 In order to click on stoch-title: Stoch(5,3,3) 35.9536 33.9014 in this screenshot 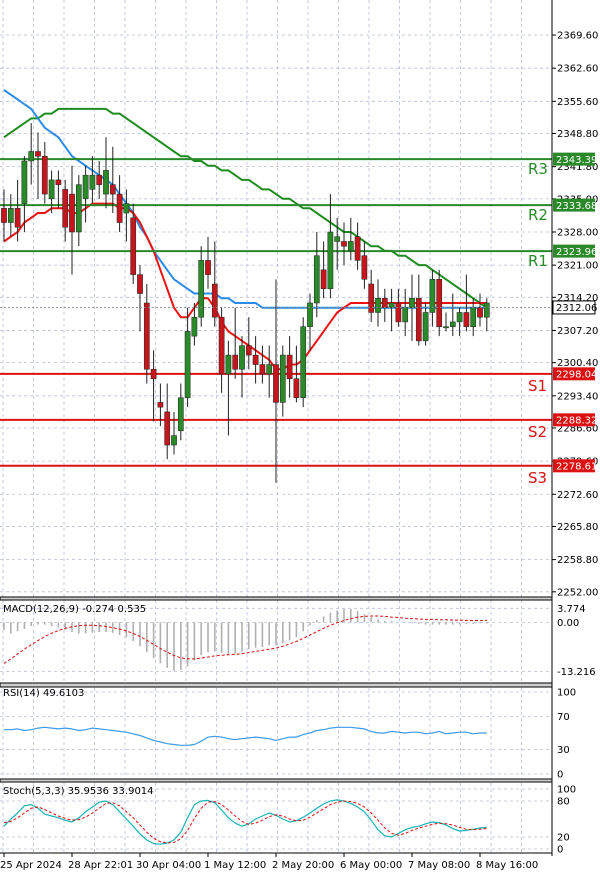, I will do `click(78, 791)`.